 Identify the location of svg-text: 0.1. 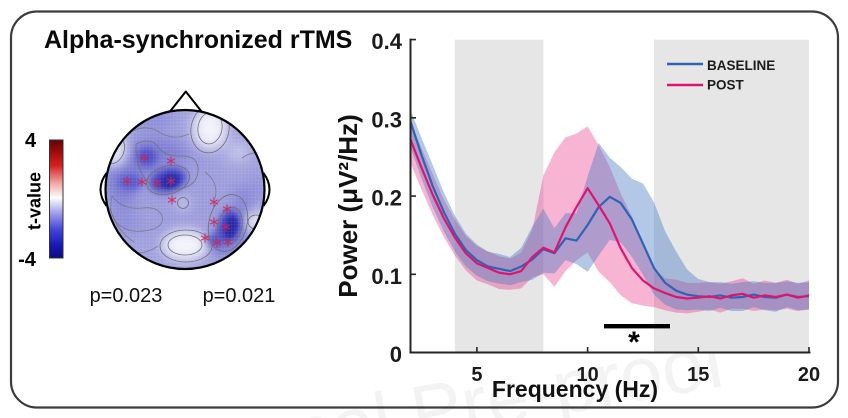
(386, 276).